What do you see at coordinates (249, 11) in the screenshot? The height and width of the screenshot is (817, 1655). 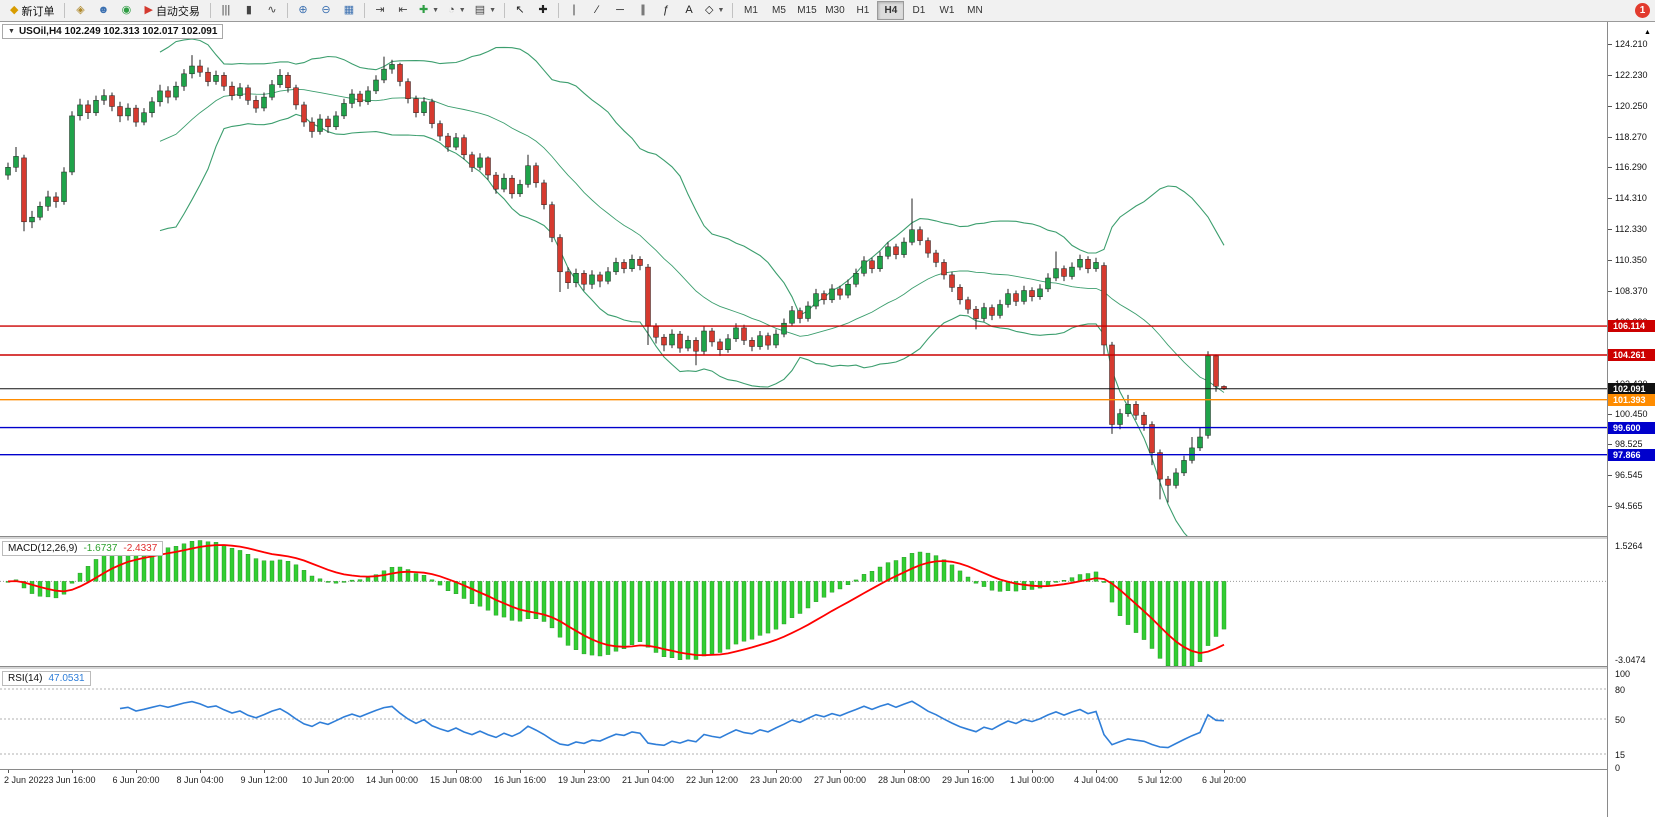 I see `candlestick-chart-icon-button: ▮` at bounding box center [249, 11].